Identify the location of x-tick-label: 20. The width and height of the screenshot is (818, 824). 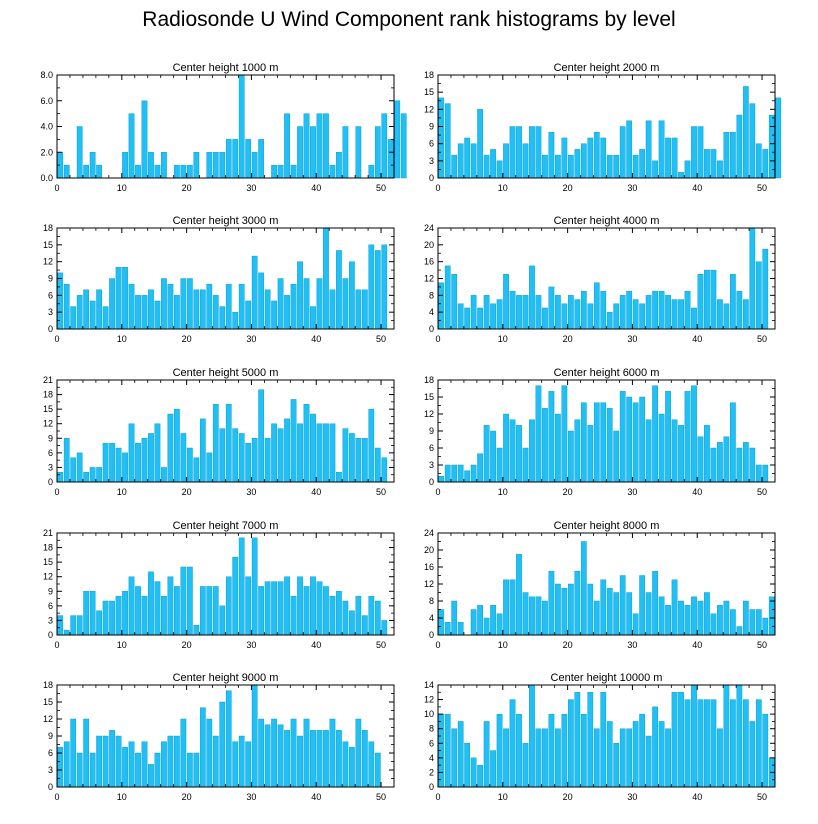
(187, 797).